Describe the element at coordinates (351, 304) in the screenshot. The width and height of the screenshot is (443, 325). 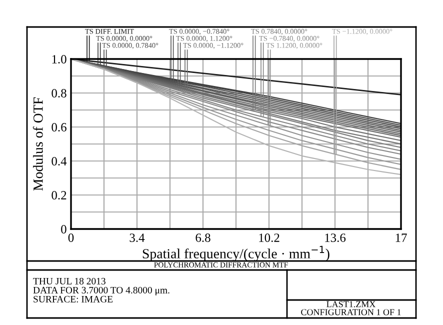
I see `text: LAST1.ZMX` at that location.